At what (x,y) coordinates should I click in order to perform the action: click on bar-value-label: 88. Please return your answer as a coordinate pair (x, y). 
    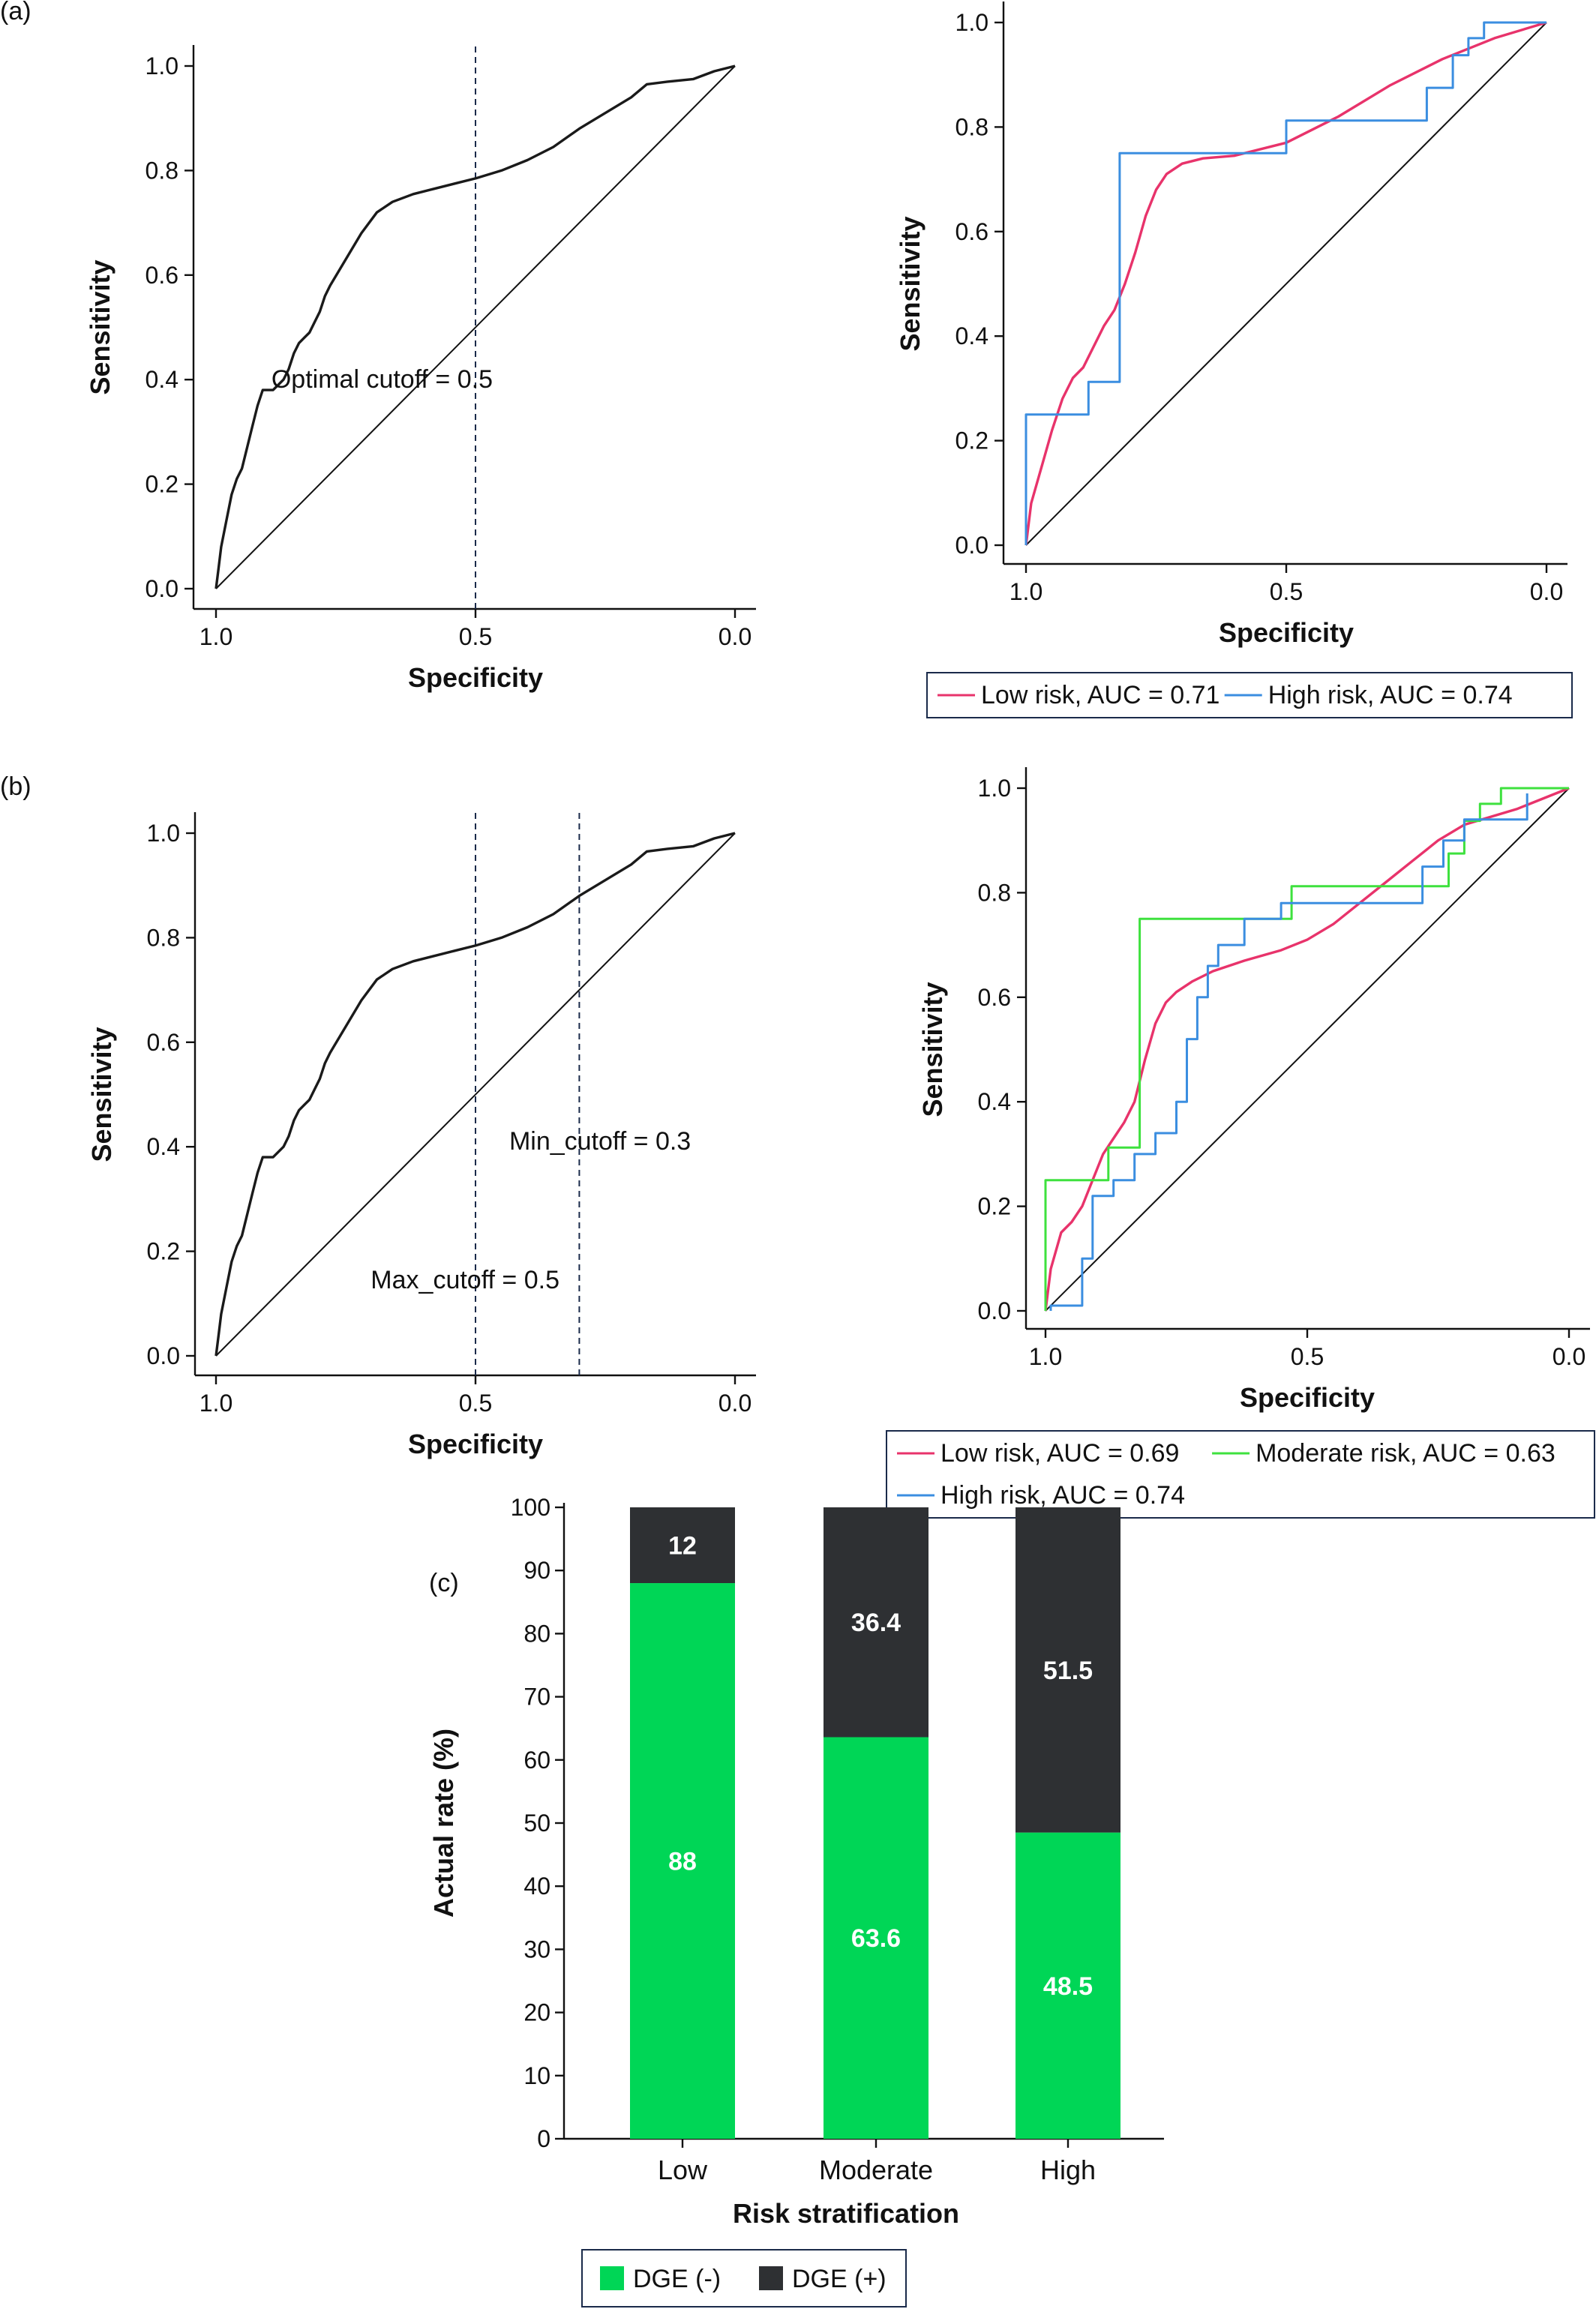
    Looking at the image, I should click on (682, 1862).